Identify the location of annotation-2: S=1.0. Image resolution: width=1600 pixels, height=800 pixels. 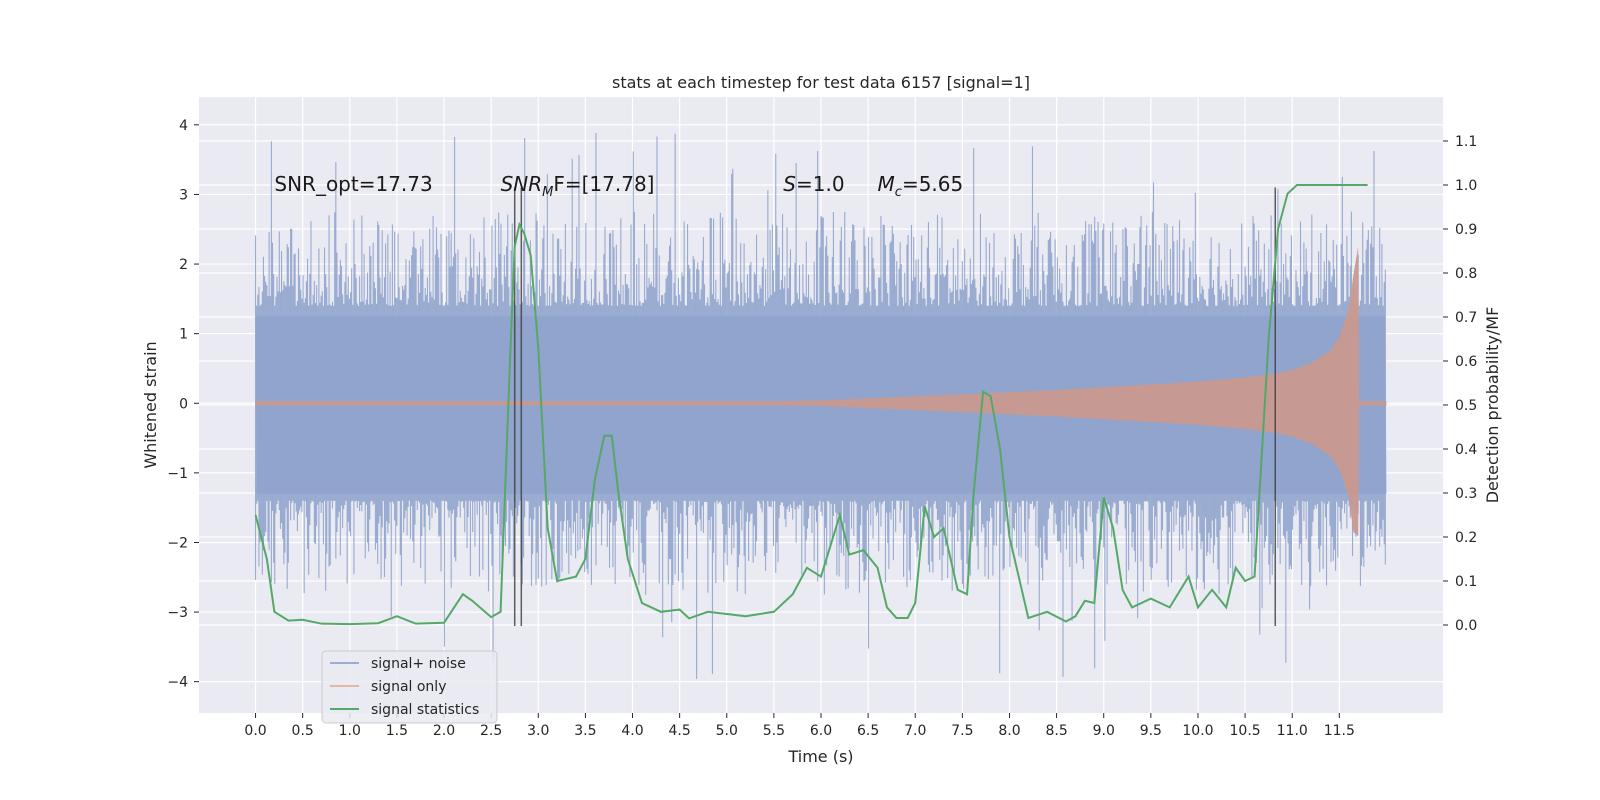
(813, 184).